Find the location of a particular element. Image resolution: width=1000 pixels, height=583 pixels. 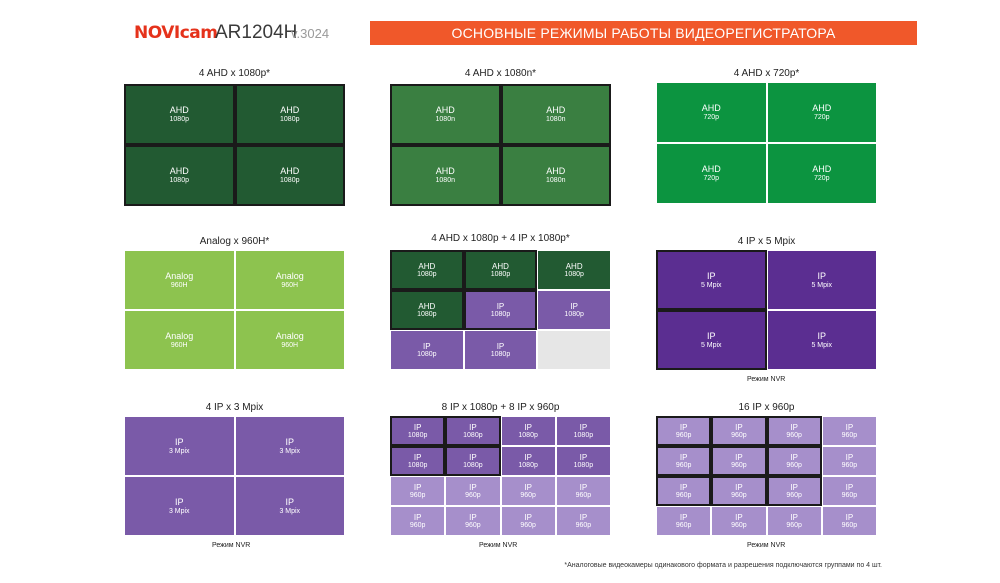

channel-cell: Analog 960H is located at coordinates (179, 280).